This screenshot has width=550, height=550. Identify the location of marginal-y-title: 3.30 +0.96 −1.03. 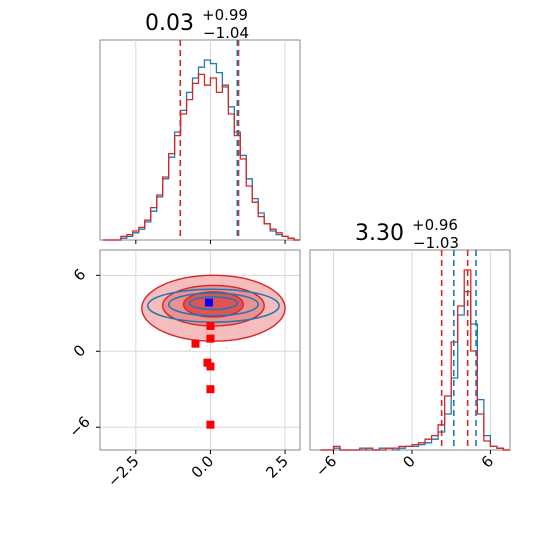
(410, 231).